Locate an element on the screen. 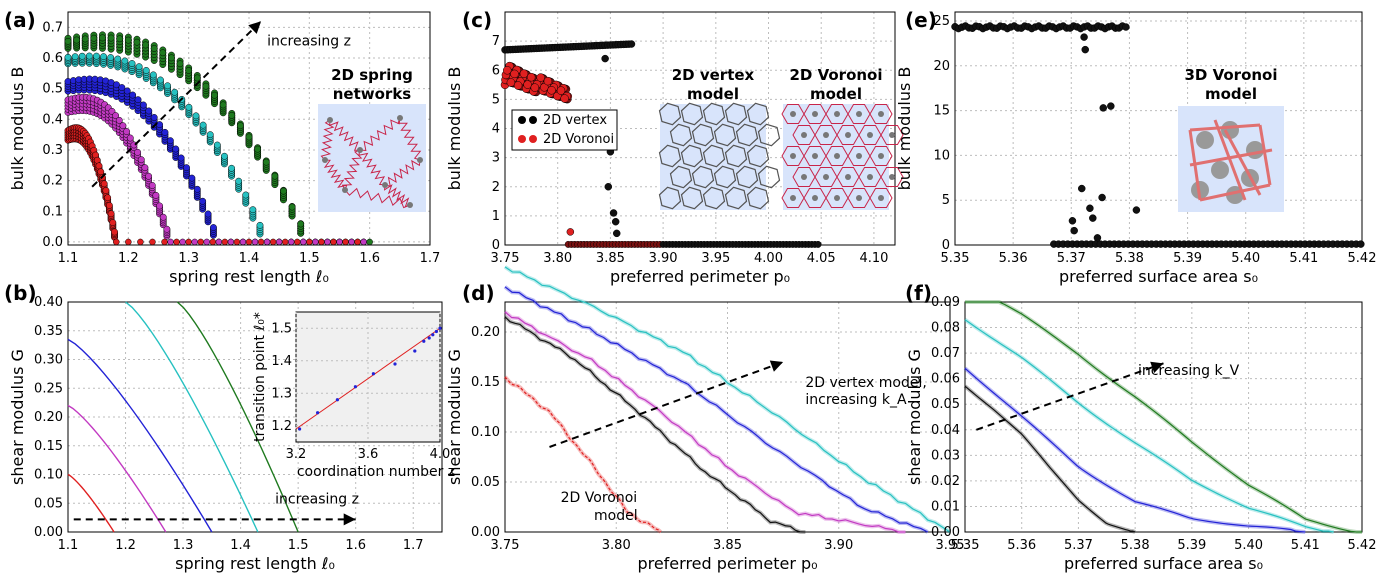  3d-sphere is located at coordinates (1220, 170).